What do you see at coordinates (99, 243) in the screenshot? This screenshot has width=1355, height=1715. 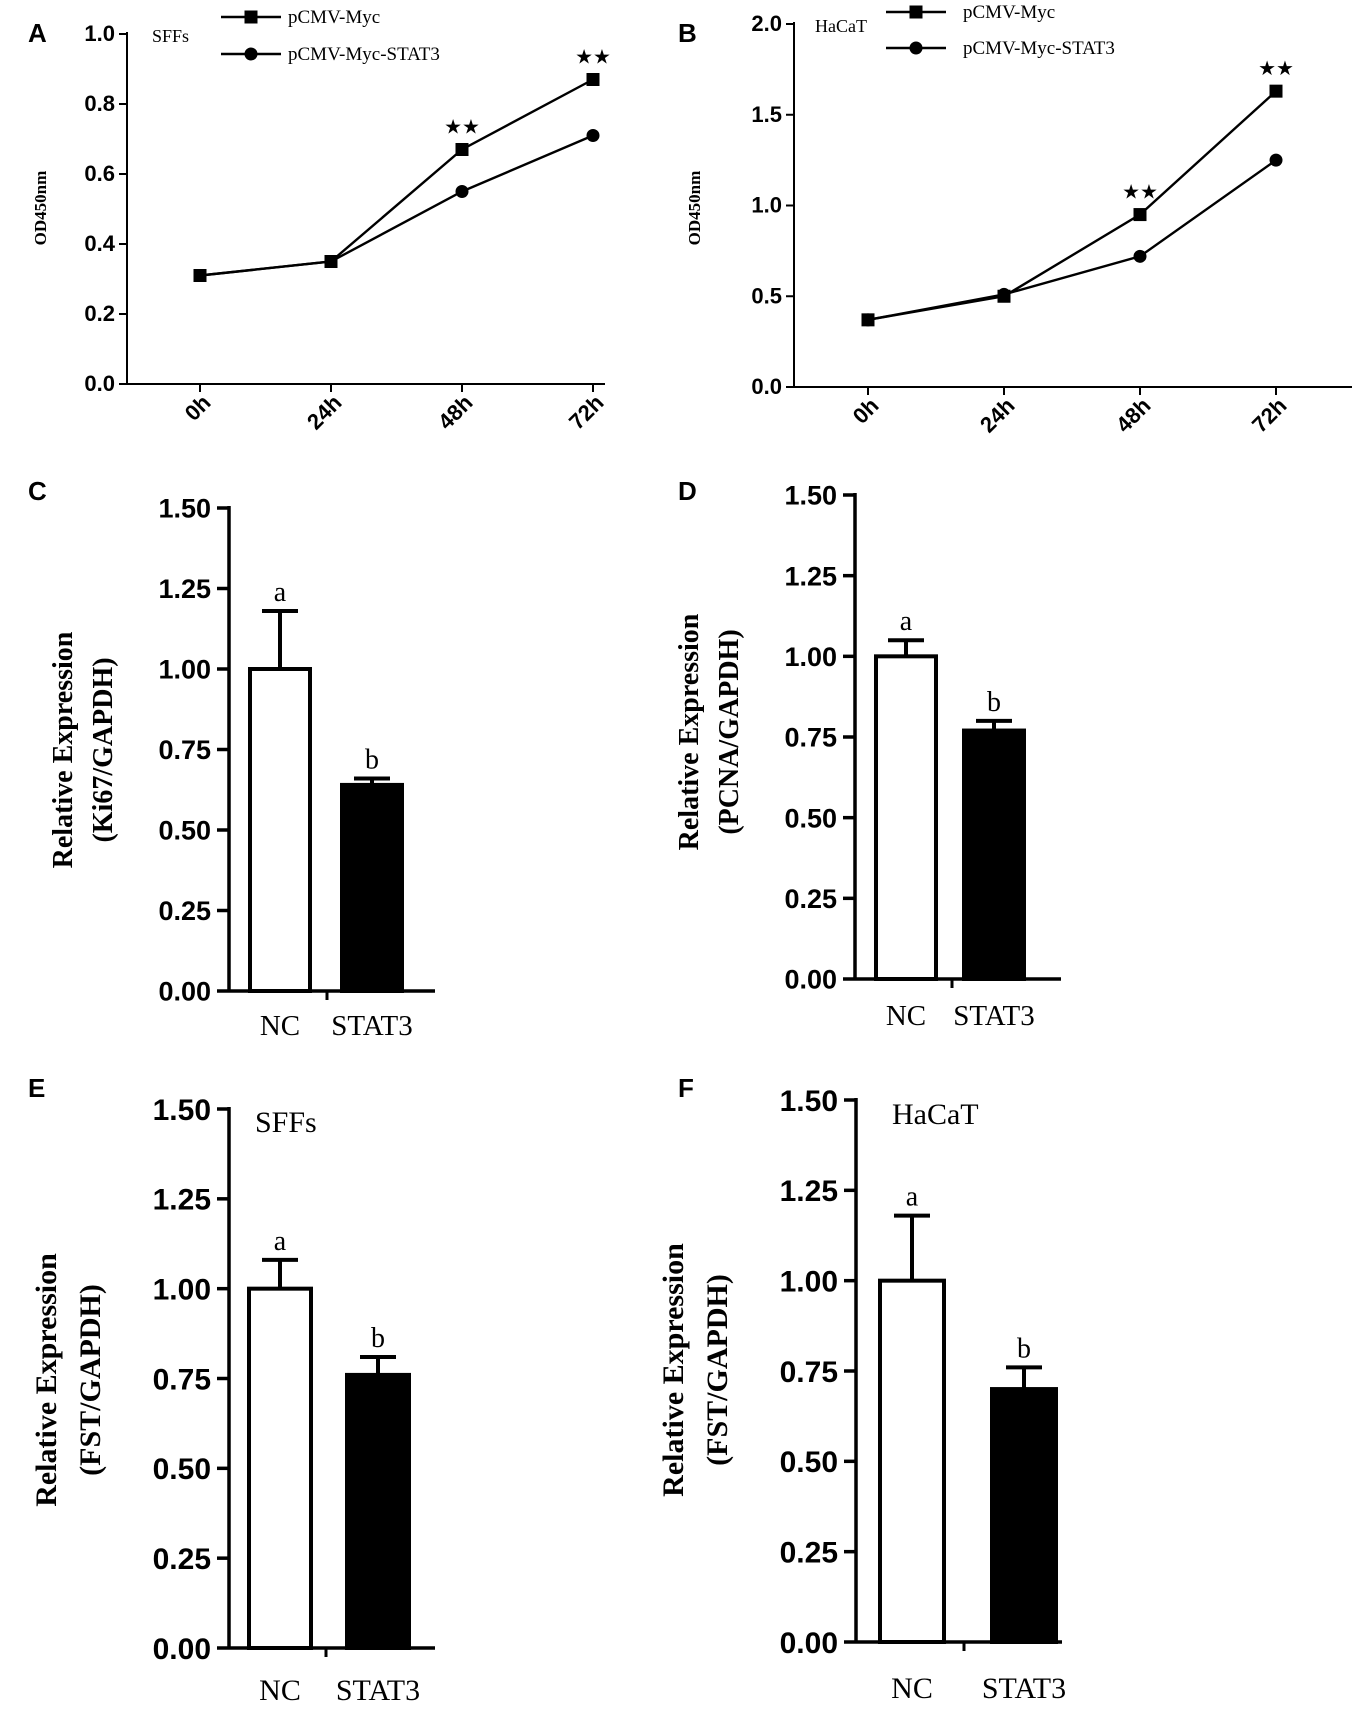 I see `y-tick-label: 0.4` at bounding box center [99, 243].